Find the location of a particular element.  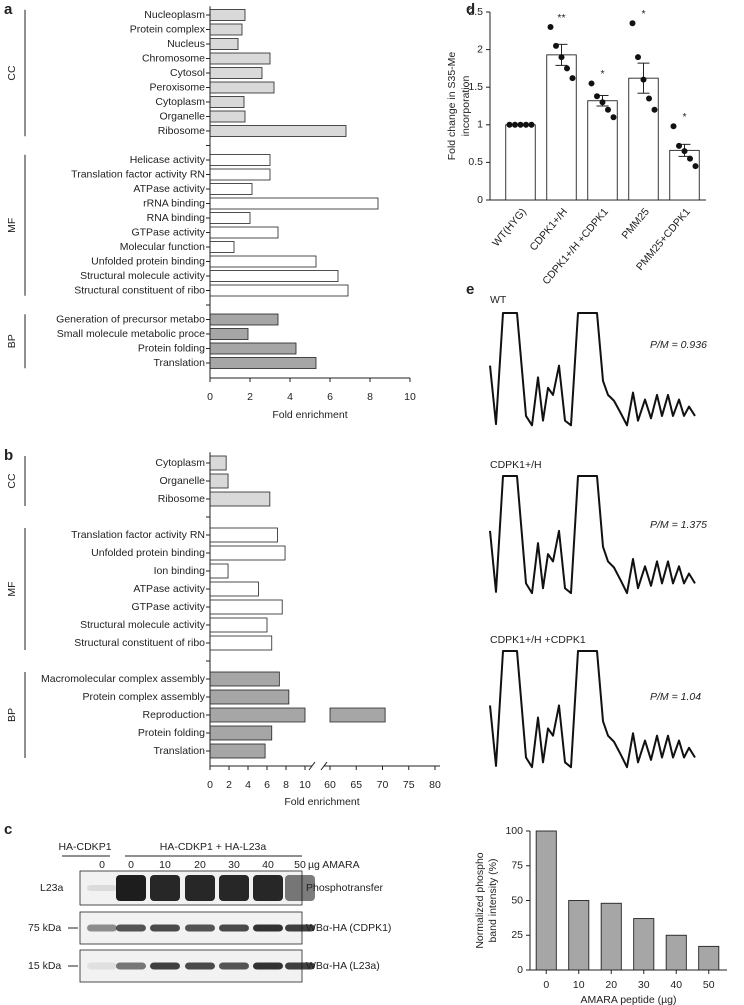

category-label: Unfolded protein binding is located at coordinates (148, 261).